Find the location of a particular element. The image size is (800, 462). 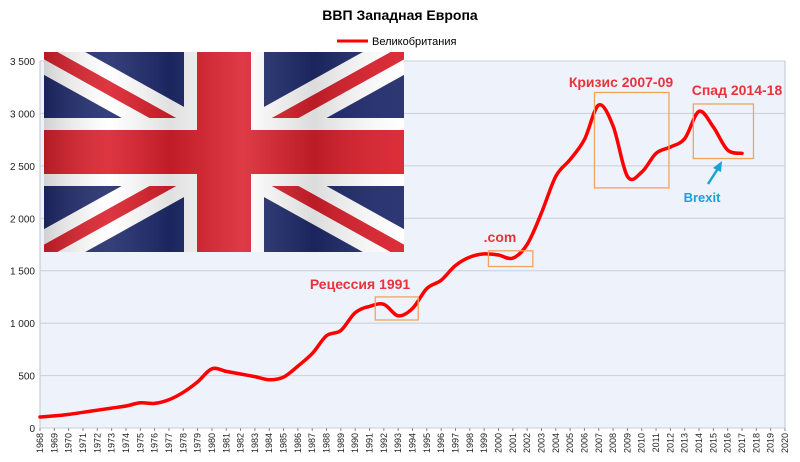

x-tick-label: 2017 is located at coordinates (742, 443).